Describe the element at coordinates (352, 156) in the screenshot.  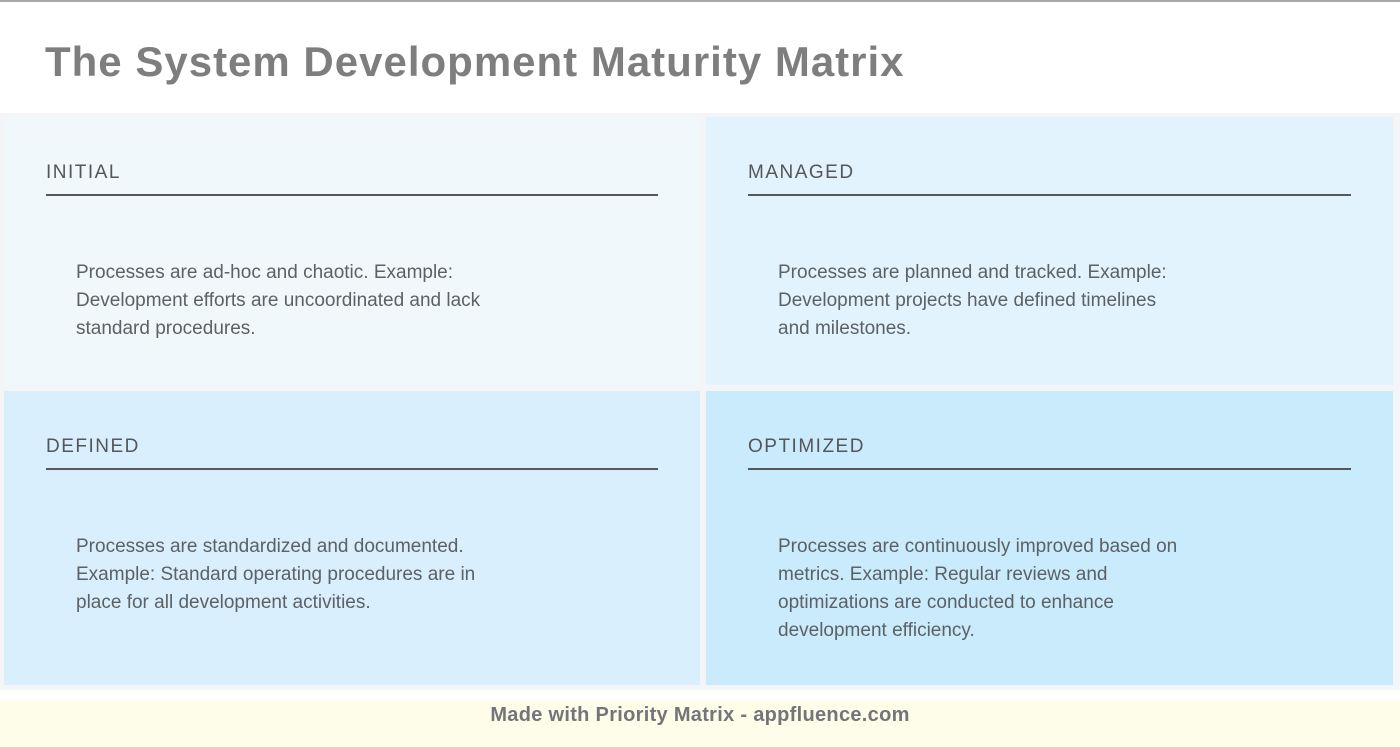
I see `quadrant-initial-title: INITIAL` at that location.